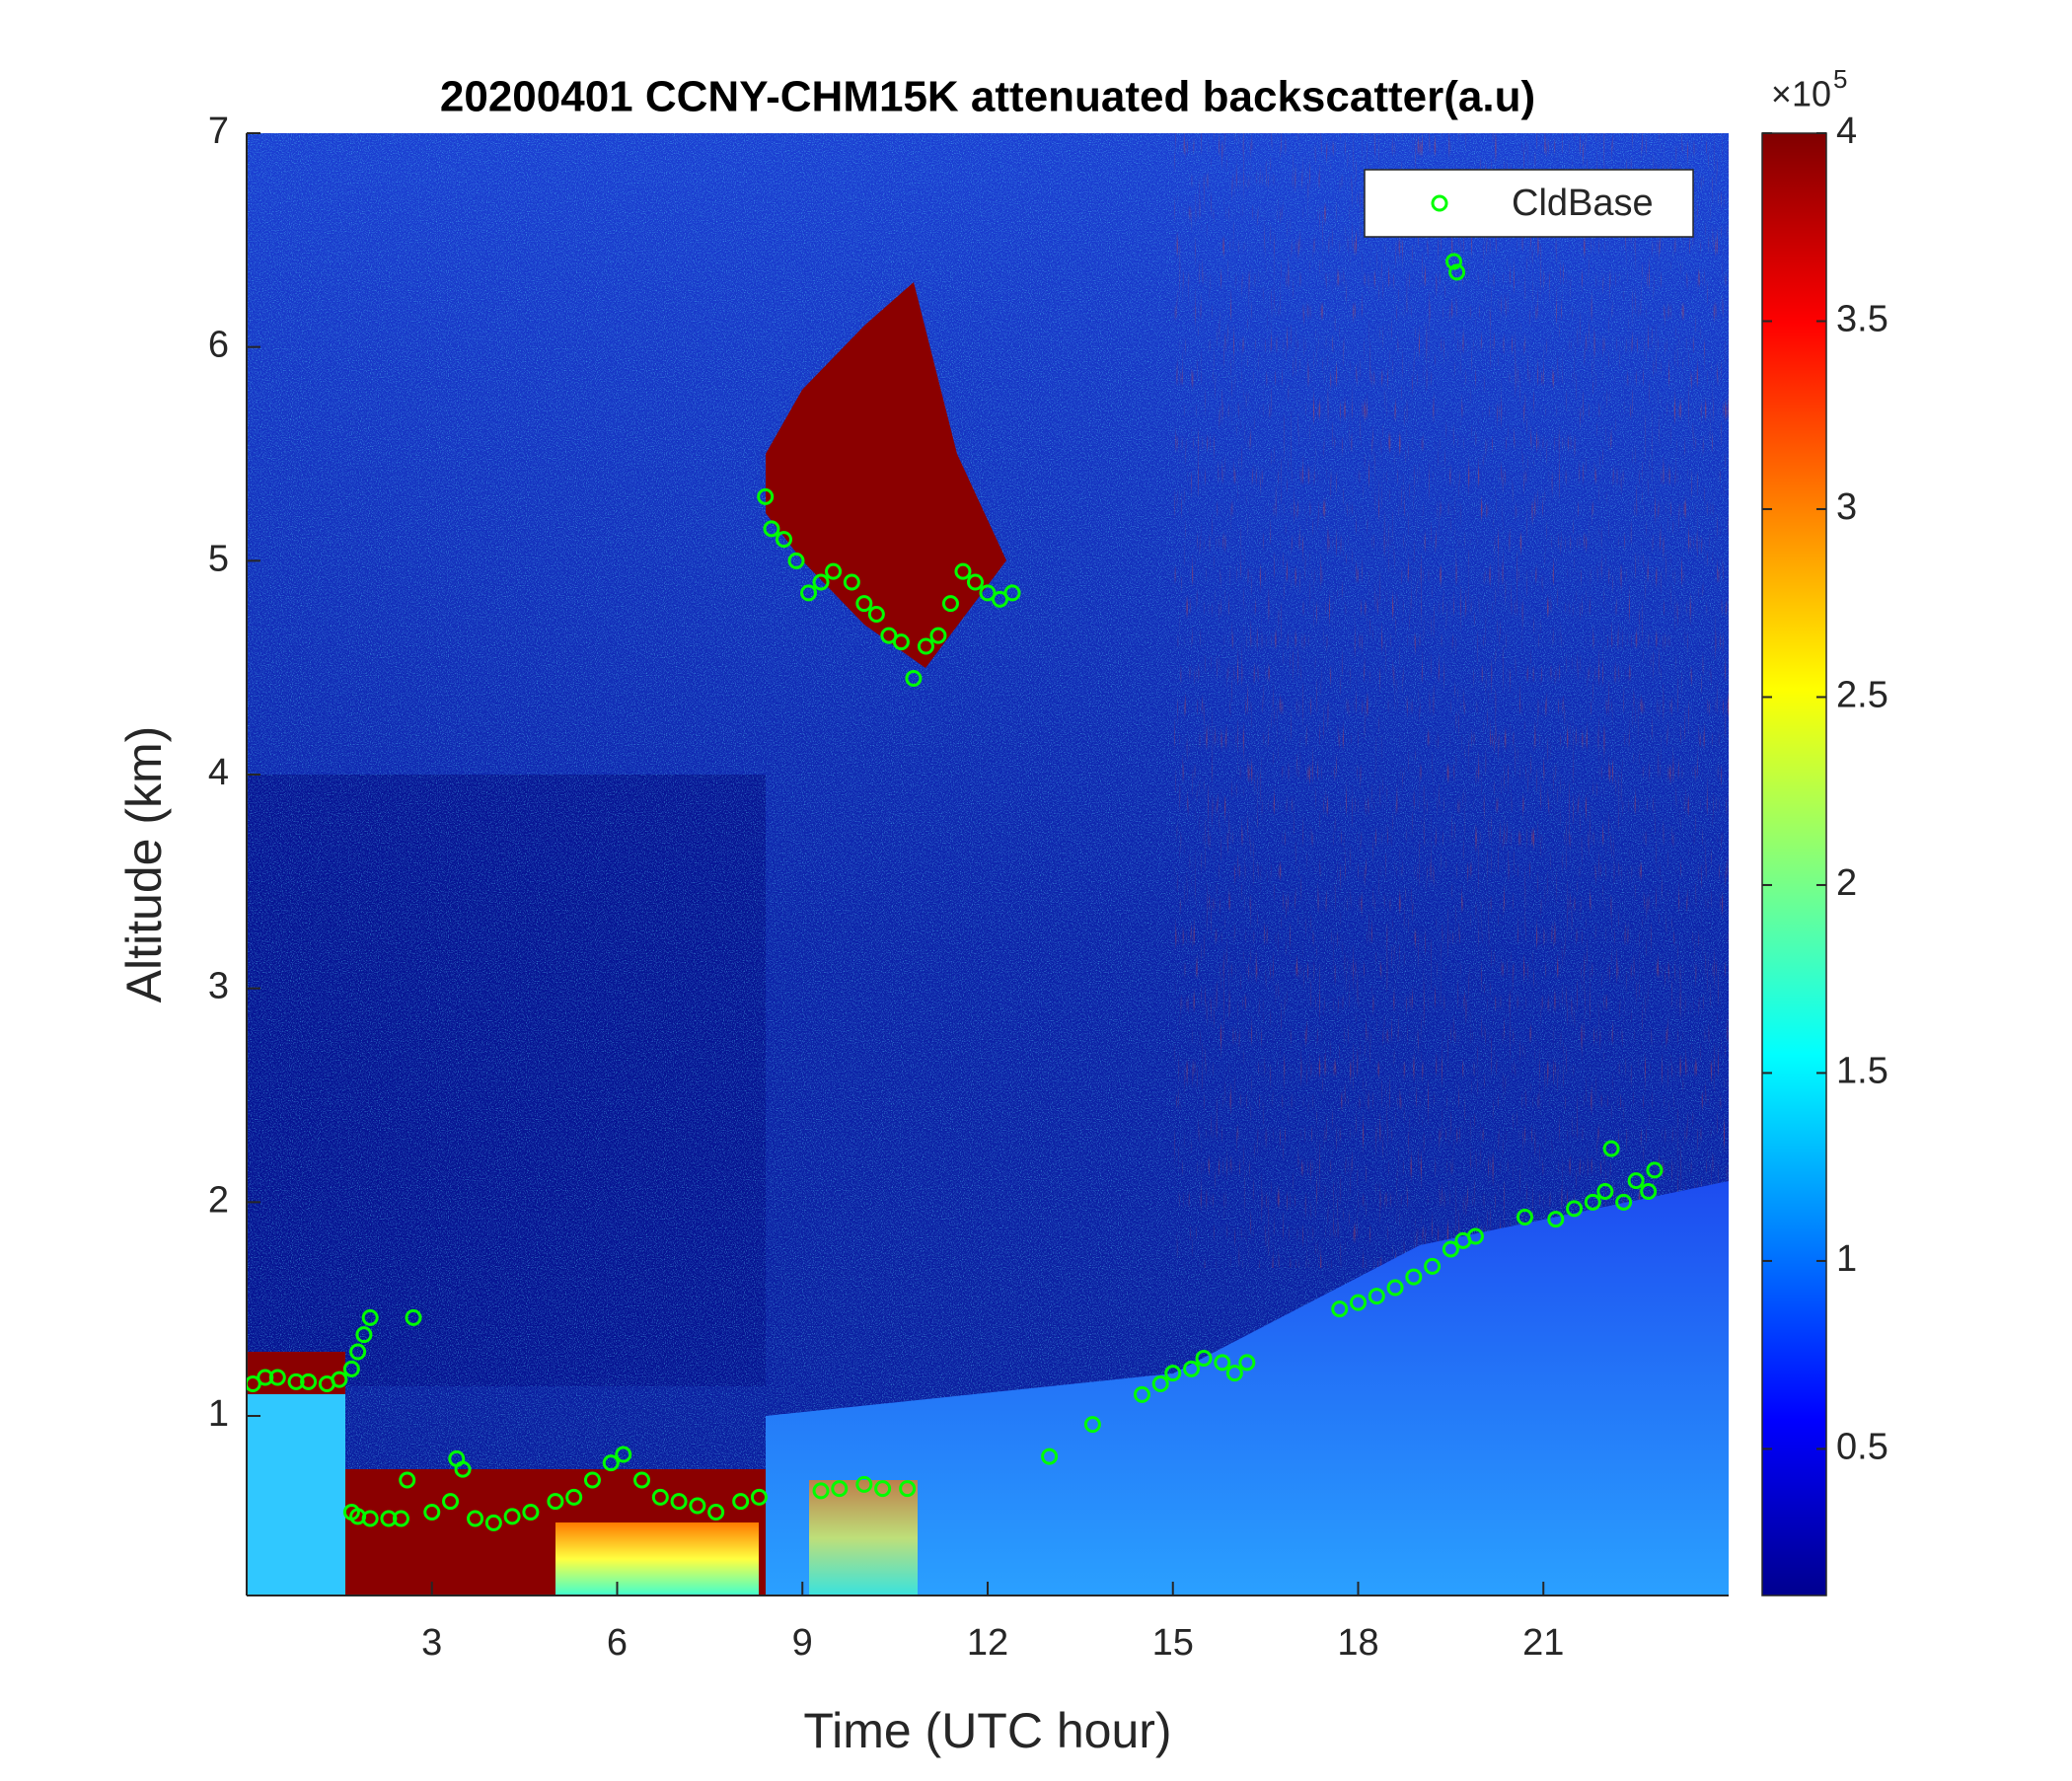  I want to click on colorbar-tick-label: 3, so click(1847, 507).